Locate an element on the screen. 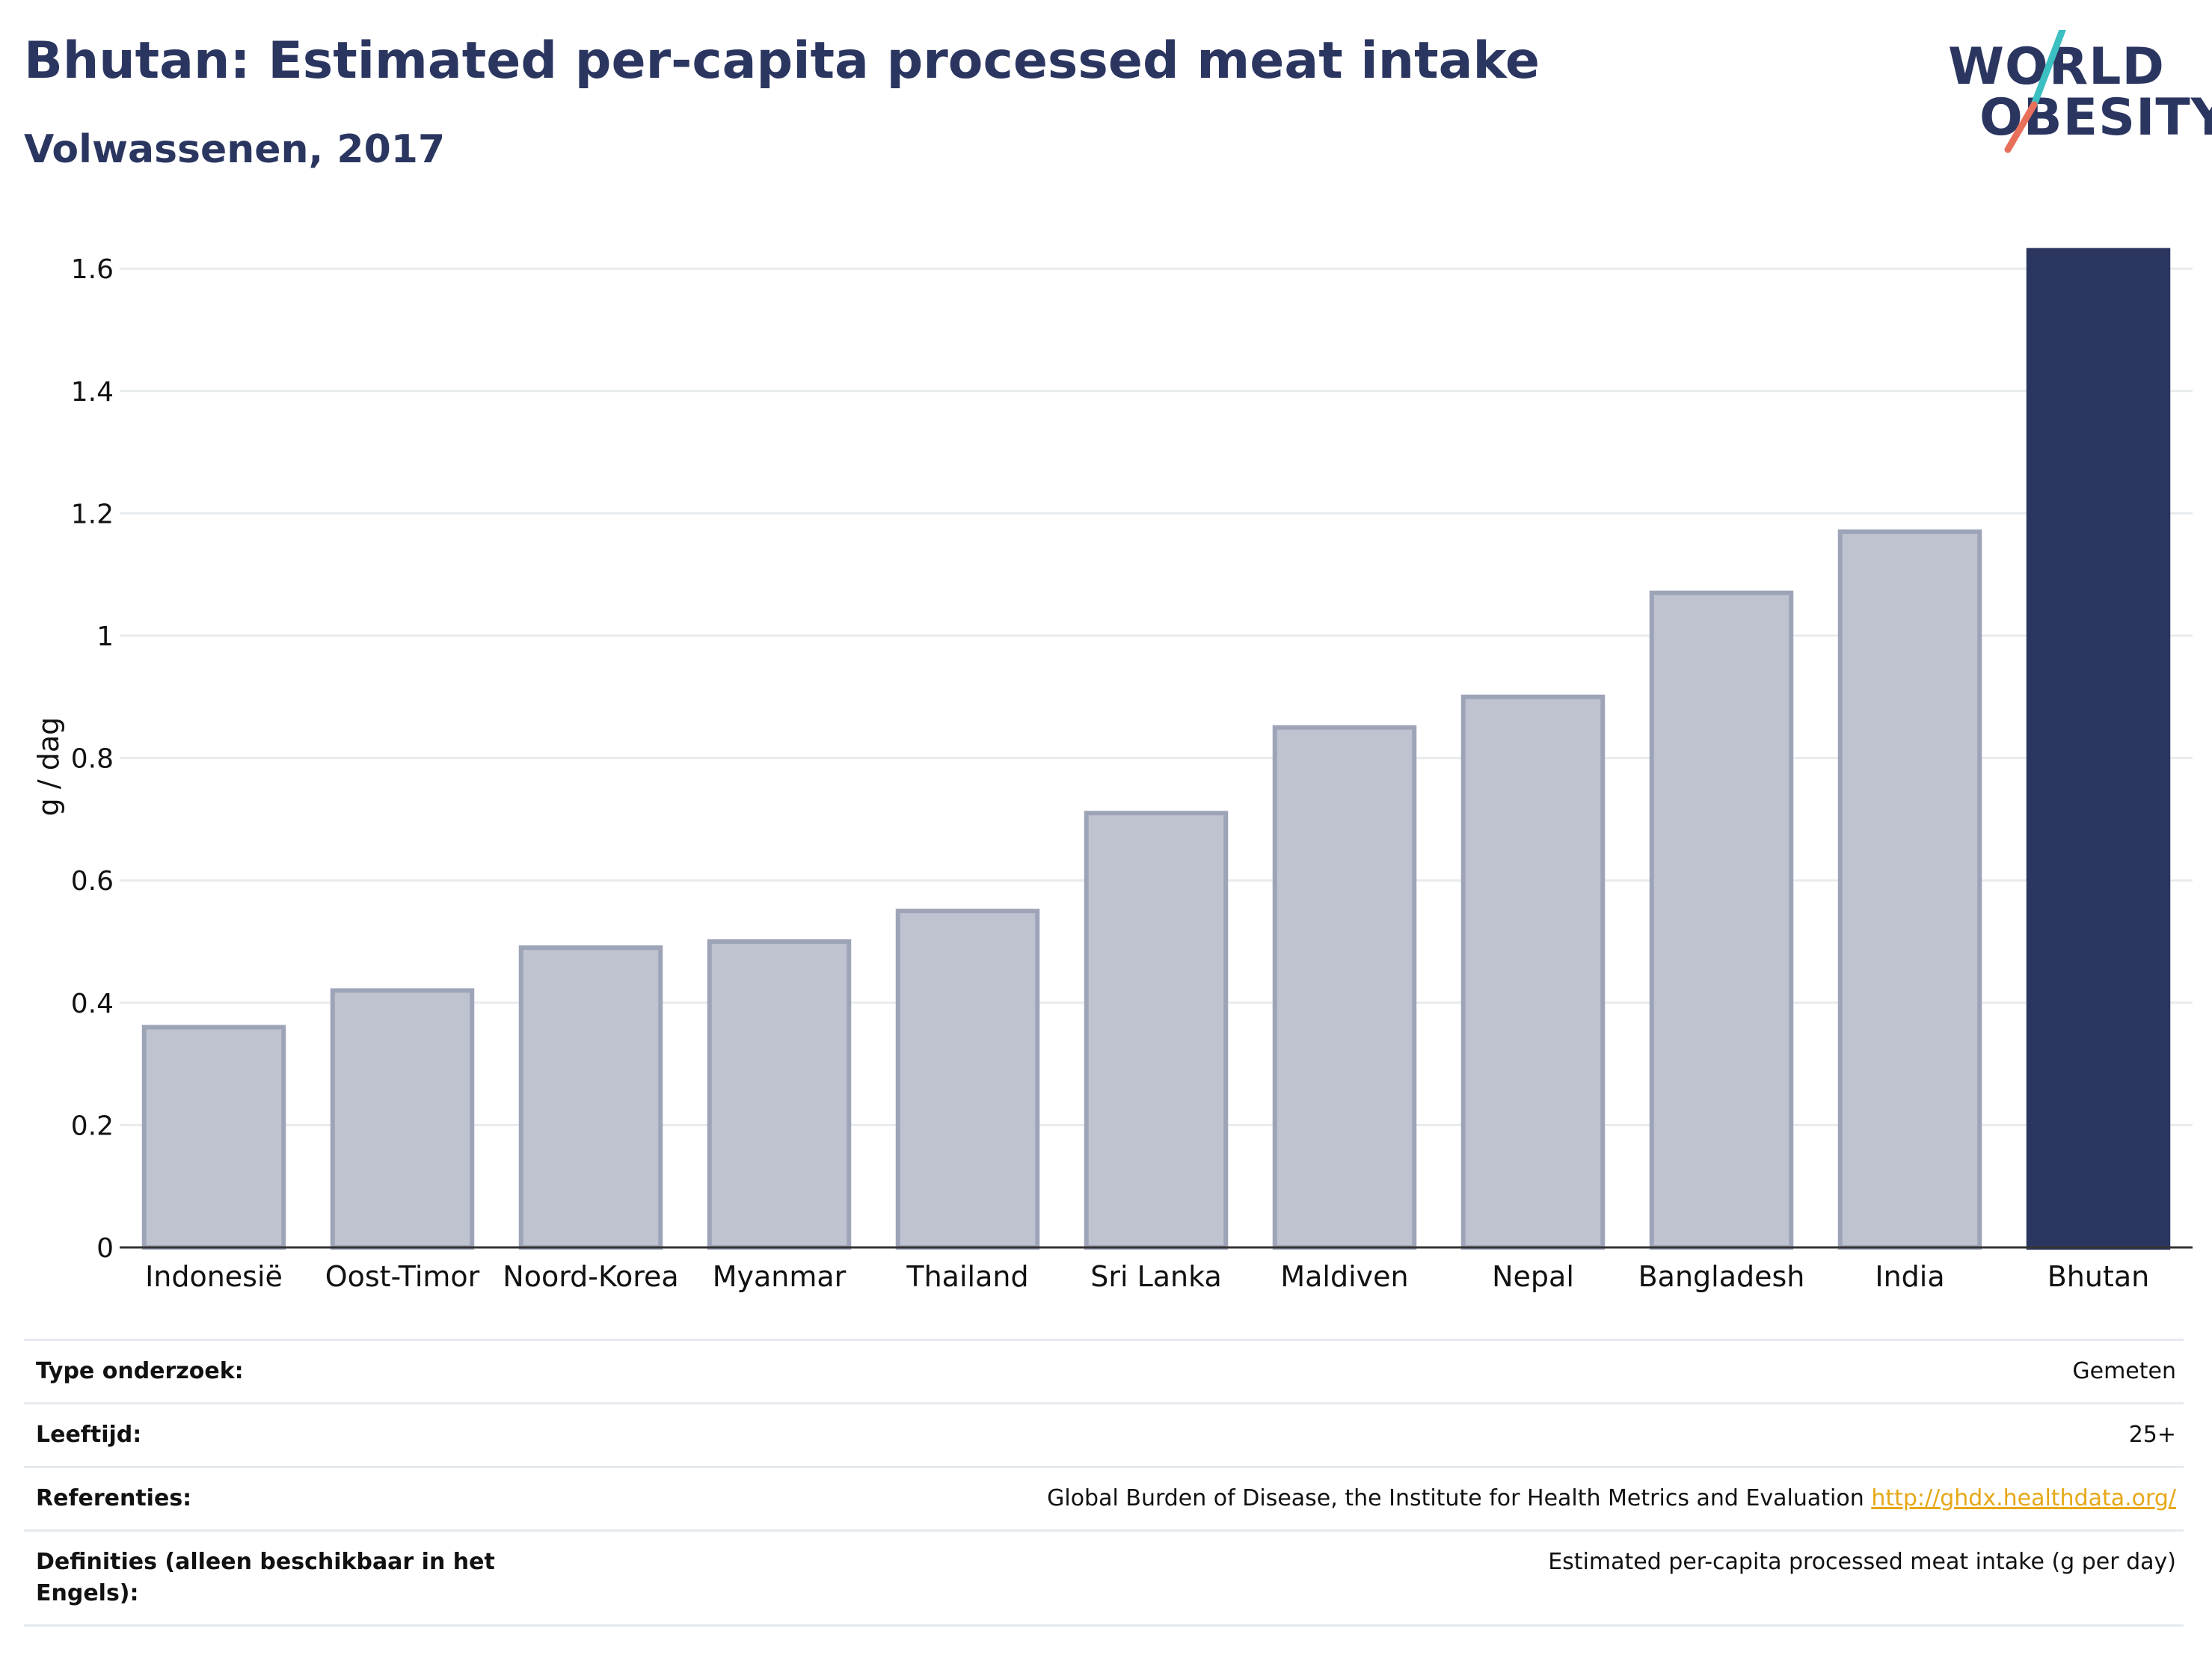 The width and height of the screenshot is (2212, 1655). info-value: 25+ is located at coordinates (2152, 1435).